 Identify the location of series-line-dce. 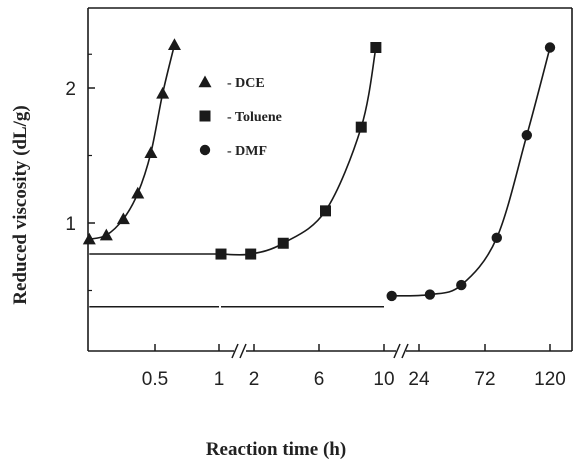
(132, 142).